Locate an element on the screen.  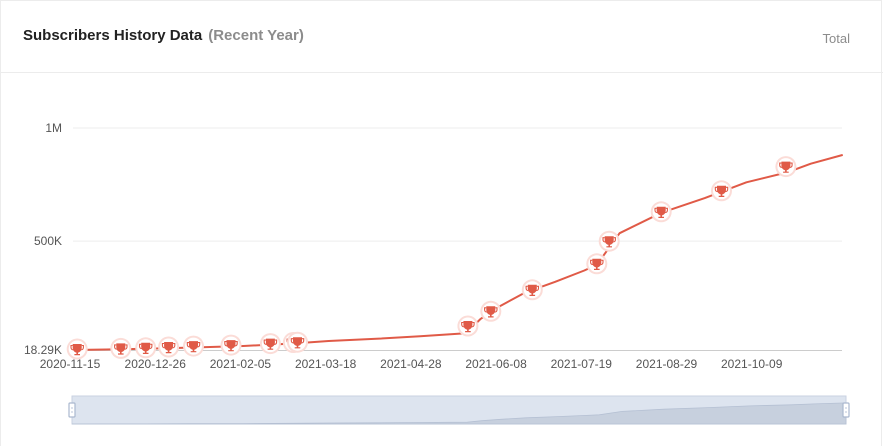
y-tick-label: 18.29K is located at coordinates (43, 350).